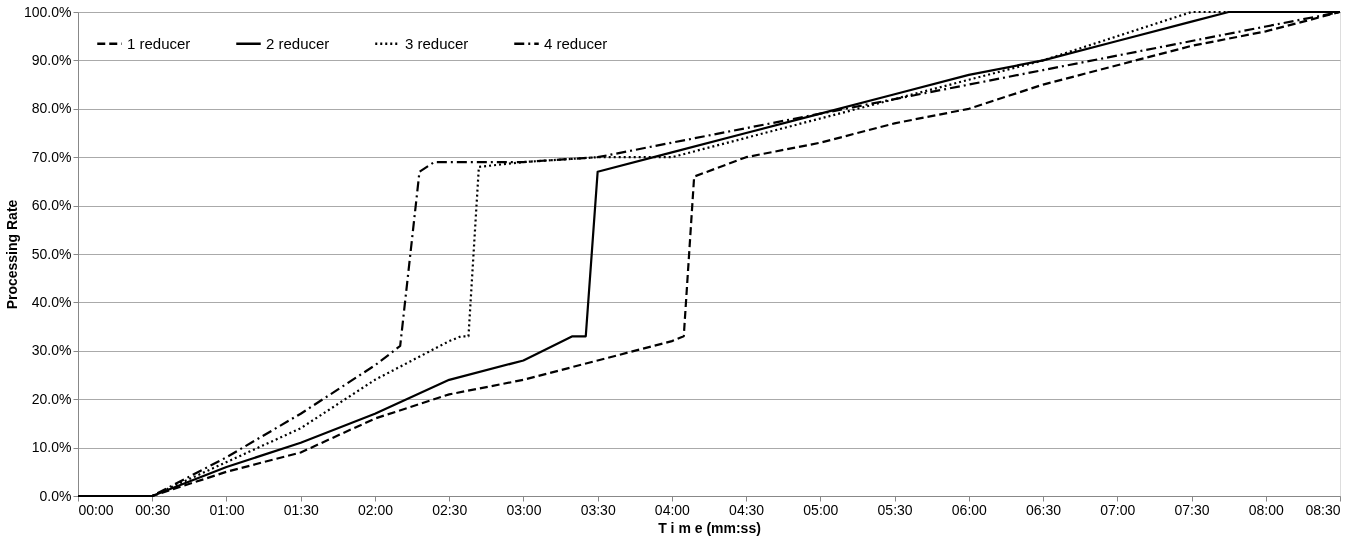  What do you see at coordinates (96, 509) in the screenshot?
I see `x-tick-label: 00:00` at bounding box center [96, 509].